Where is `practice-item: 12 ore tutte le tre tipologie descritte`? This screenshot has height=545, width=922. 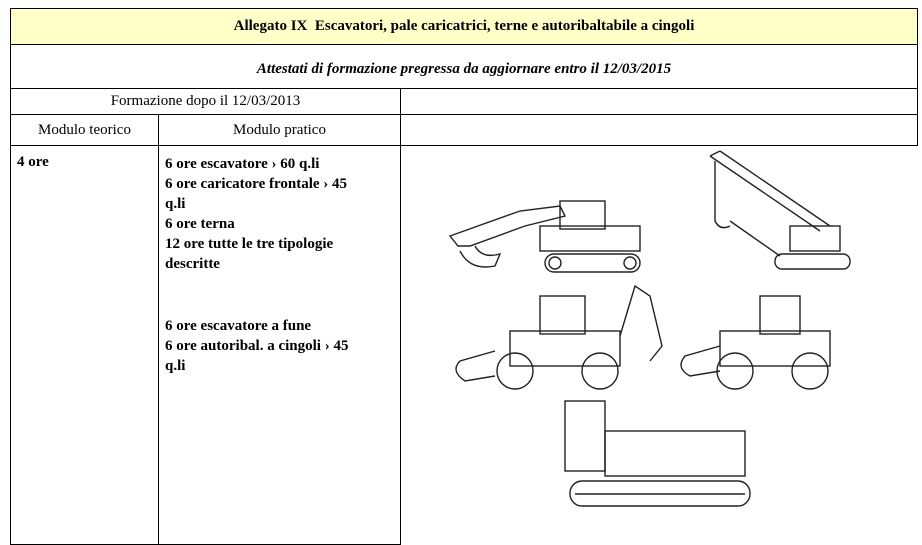
practice-item: 12 ore tutte le tre tipologie descritte is located at coordinates (249, 254).